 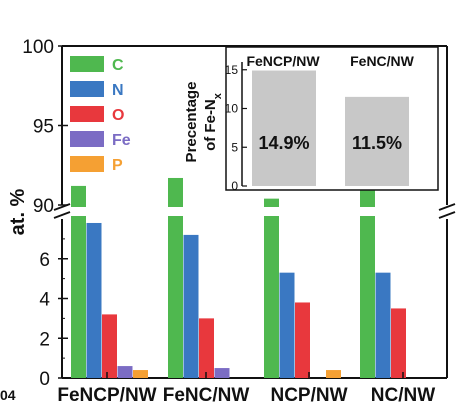 What do you see at coordinates (87, 139) in the screenshot?
I see `legend-swatch-fe` at bounding box center [87, 139].